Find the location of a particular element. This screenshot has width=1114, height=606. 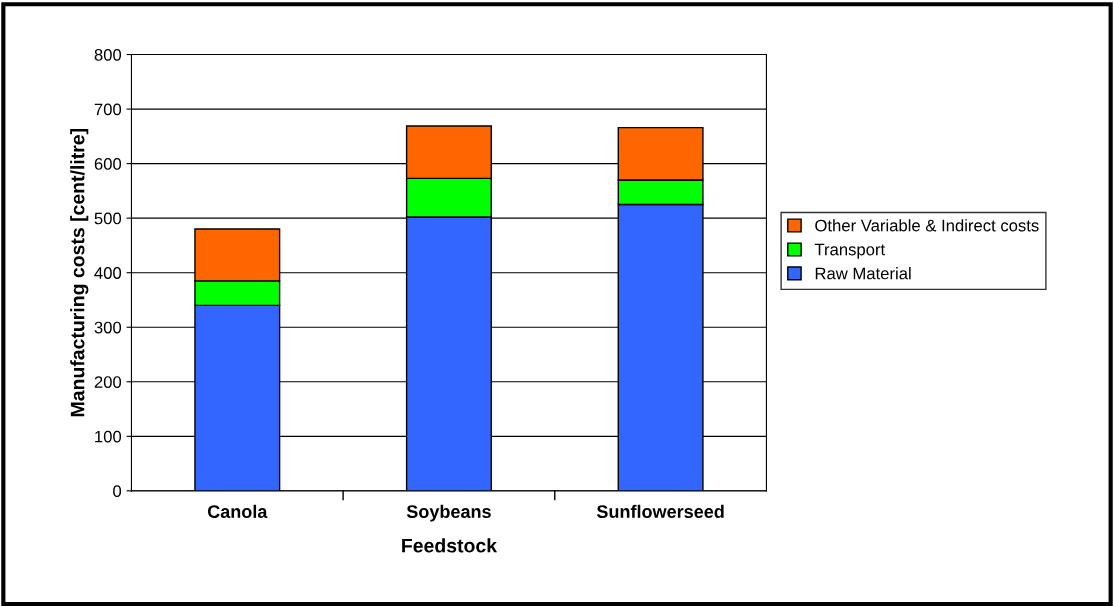

y-axis-title: Manufacturing costs [cent/litre] is located at coordinates (79, 273).